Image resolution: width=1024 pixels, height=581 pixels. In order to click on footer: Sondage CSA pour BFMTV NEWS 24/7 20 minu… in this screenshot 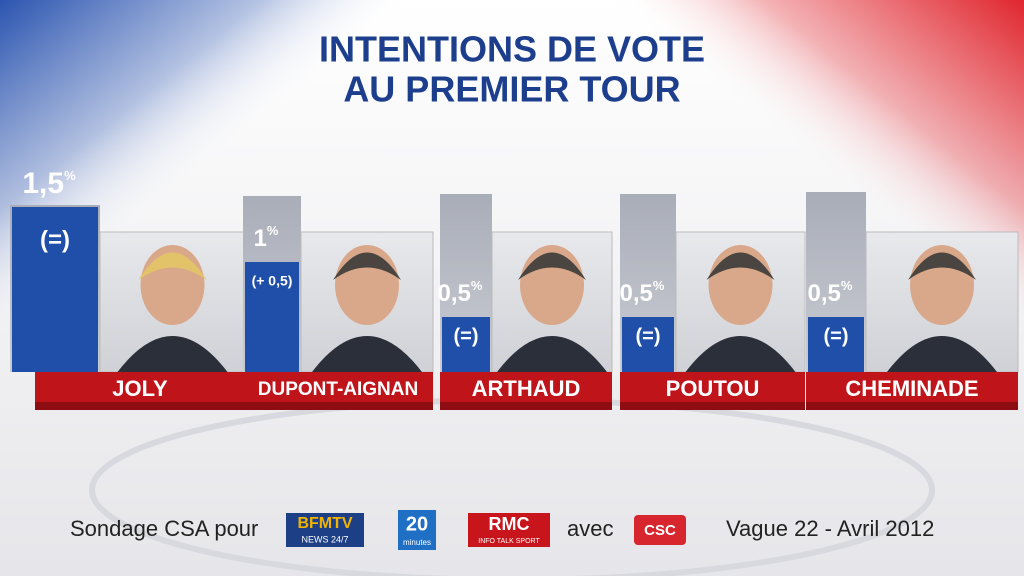, I will do `click(502, 530)`.